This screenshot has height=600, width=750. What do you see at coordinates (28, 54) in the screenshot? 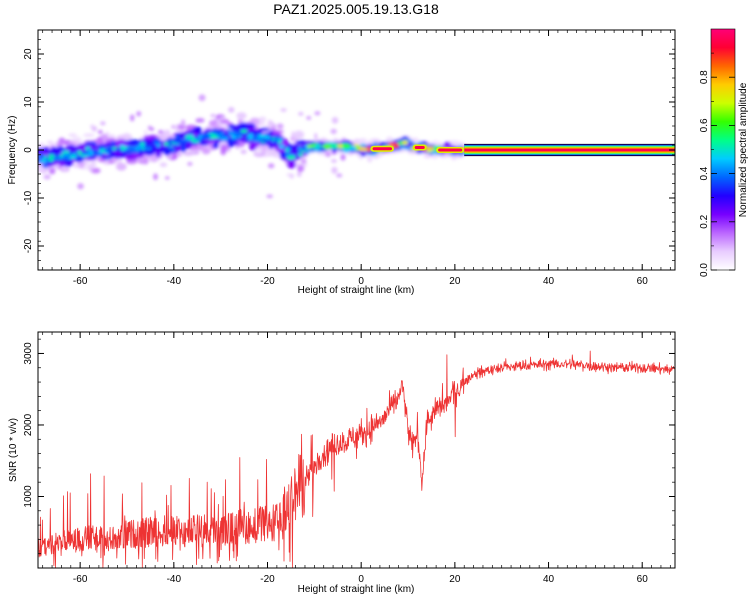
I see `spectrogram-y-tick-label: 20` at bounding box center [28, 54].